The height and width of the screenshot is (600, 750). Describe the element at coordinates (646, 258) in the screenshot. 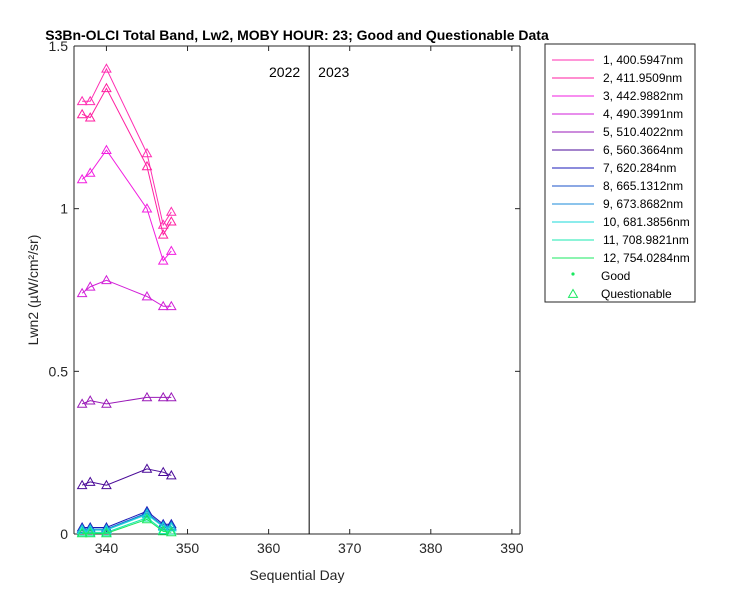

I see `legend-label: 12, 754.0284nm` at that location.